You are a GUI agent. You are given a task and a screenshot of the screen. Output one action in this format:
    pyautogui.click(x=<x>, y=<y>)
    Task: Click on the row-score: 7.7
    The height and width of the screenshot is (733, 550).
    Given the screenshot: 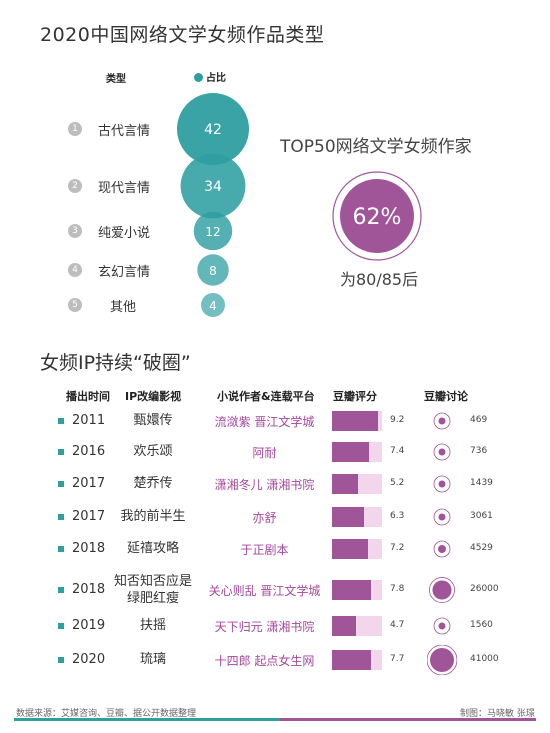 What is the action you would take?
    pyautogui.click(x=397, y=659)
    